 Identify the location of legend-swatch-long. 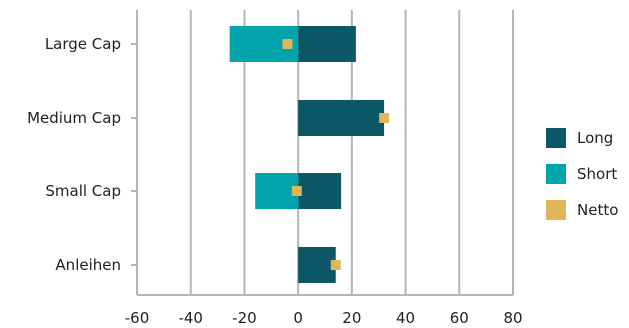
(556, 138).